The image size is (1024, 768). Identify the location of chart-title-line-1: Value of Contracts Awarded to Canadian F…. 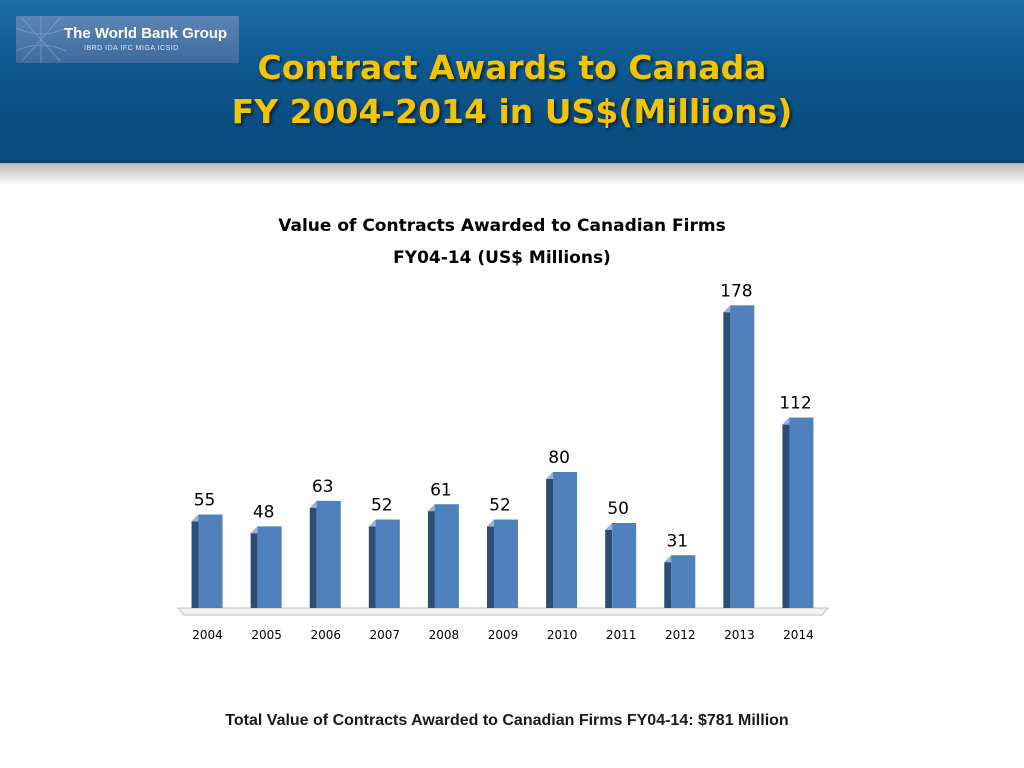
(502, 226).